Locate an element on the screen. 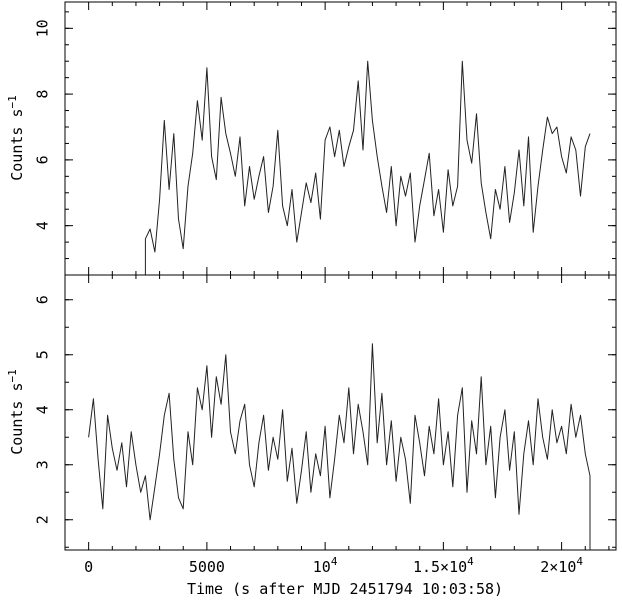 This screenshot has height=600, width=622. bottom-ylabel: Counts s−1 is located at coordinates (16, 412).